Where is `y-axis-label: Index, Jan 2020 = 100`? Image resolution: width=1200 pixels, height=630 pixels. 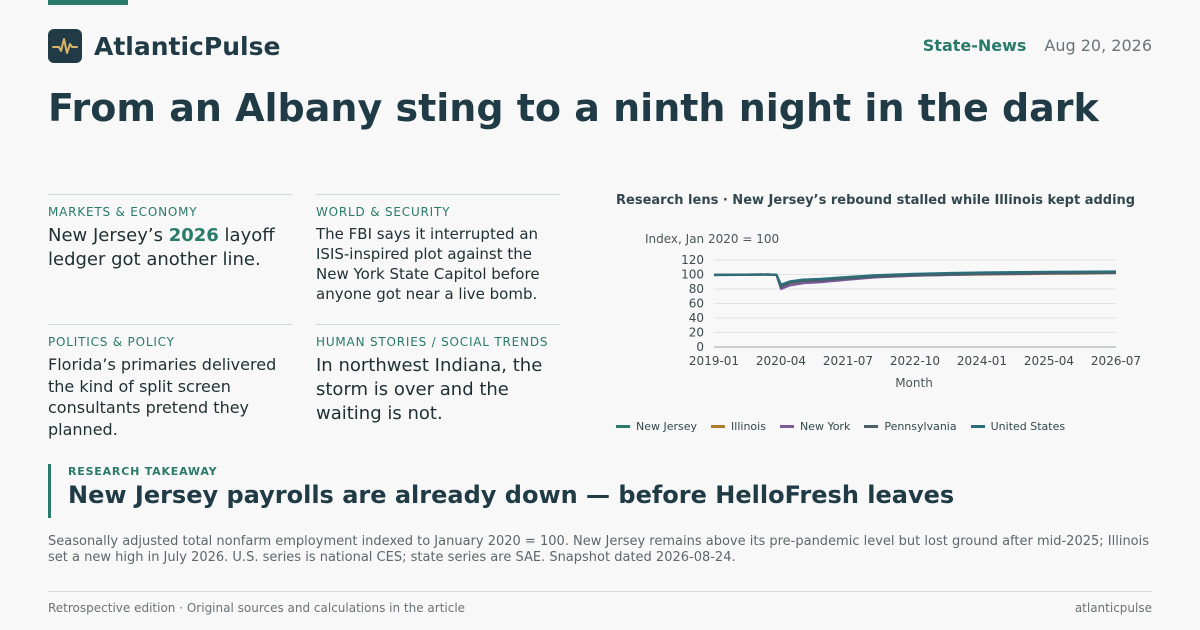
y-axis-label: Index, Jan 2020 = 100 is located at coordinates (712, 239).